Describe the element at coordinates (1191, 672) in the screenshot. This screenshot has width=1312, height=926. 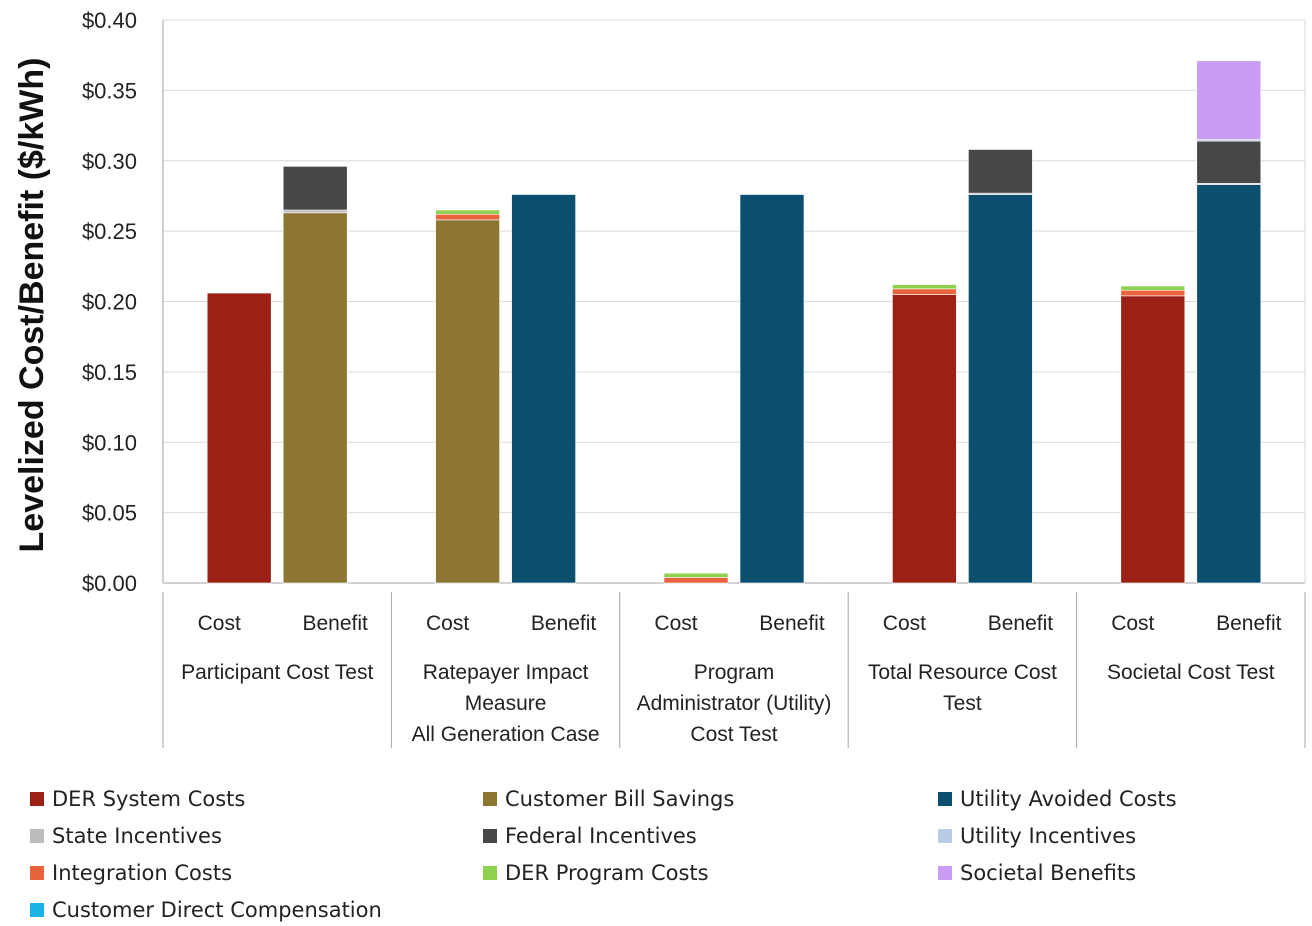
I see `group-label: Societal Cost Test` at that location.